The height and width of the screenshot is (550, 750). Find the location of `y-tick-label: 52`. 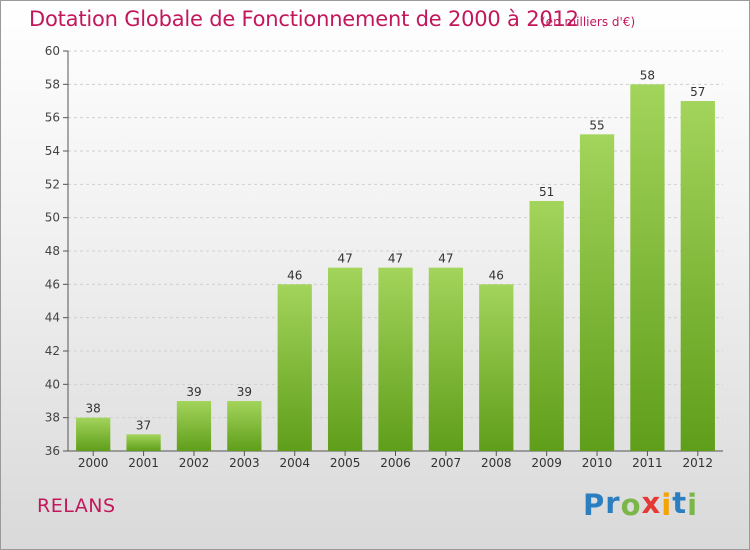

y-tick-label: 52 is located at coordinates (52, 184).